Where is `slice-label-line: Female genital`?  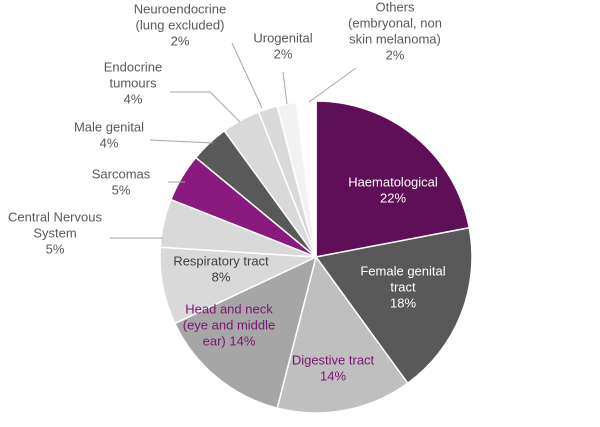
slice-label-line: Female genital is located at coordinates (402, 270).